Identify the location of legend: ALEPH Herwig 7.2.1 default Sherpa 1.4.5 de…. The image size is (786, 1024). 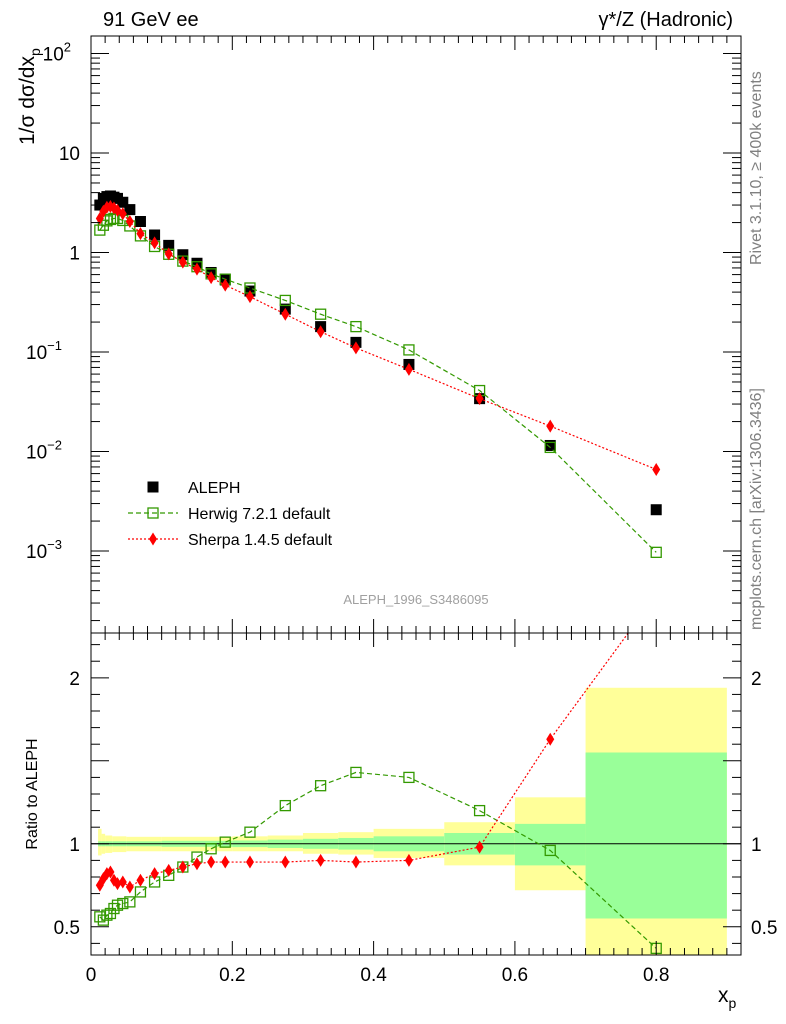
(230, 514).